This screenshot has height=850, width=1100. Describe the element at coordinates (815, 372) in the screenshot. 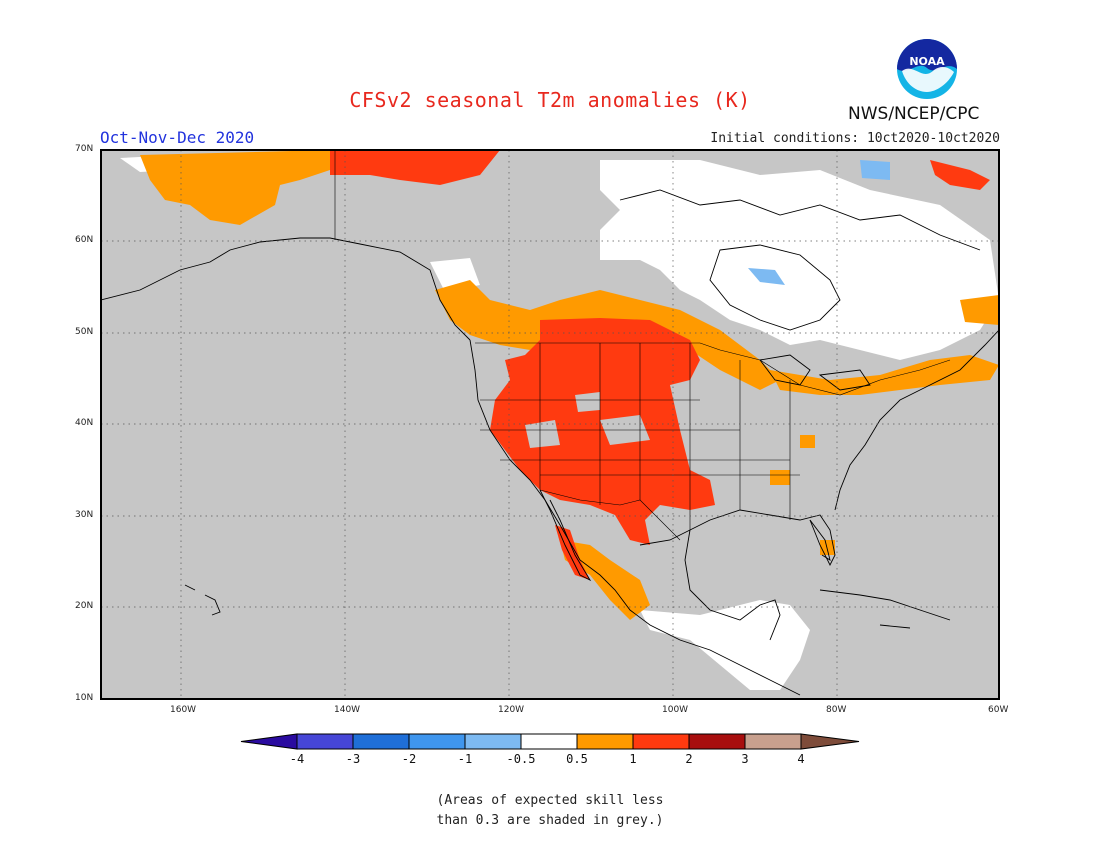

I see `great-lakes` at that location.